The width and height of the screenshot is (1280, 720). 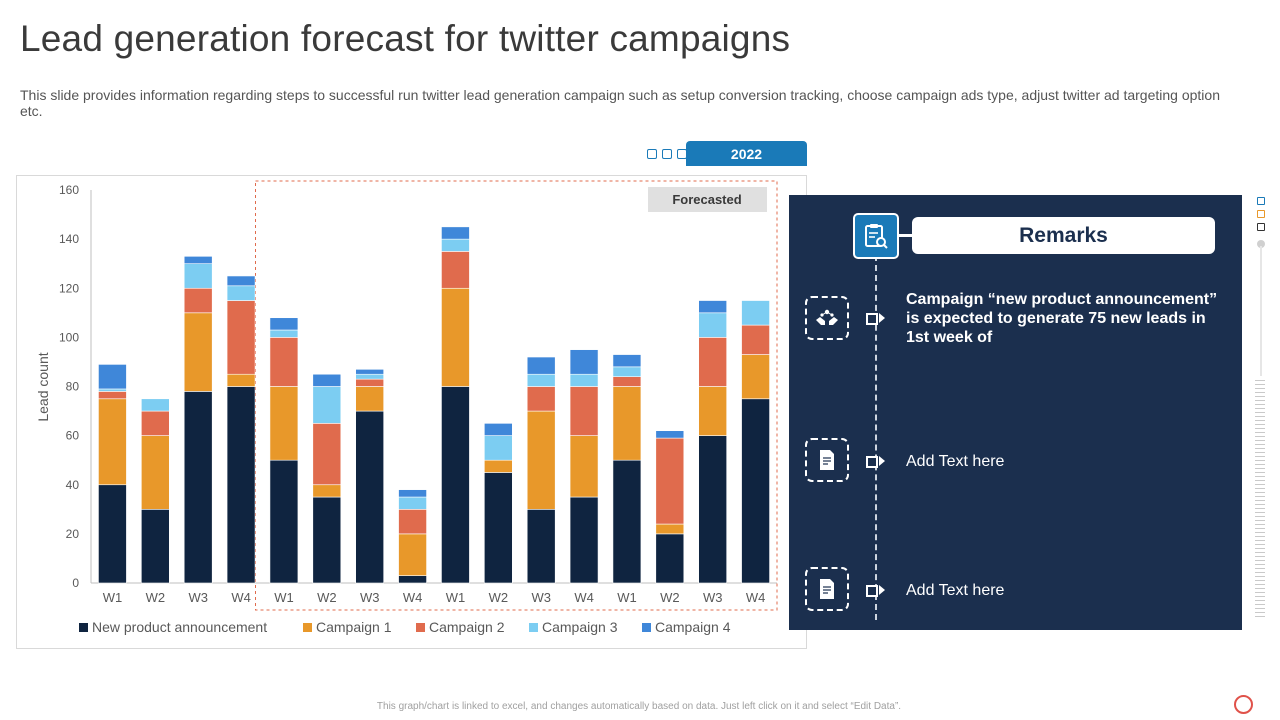 I want to click on remarks-heading: Remarks, so click(x=1063, y=235).